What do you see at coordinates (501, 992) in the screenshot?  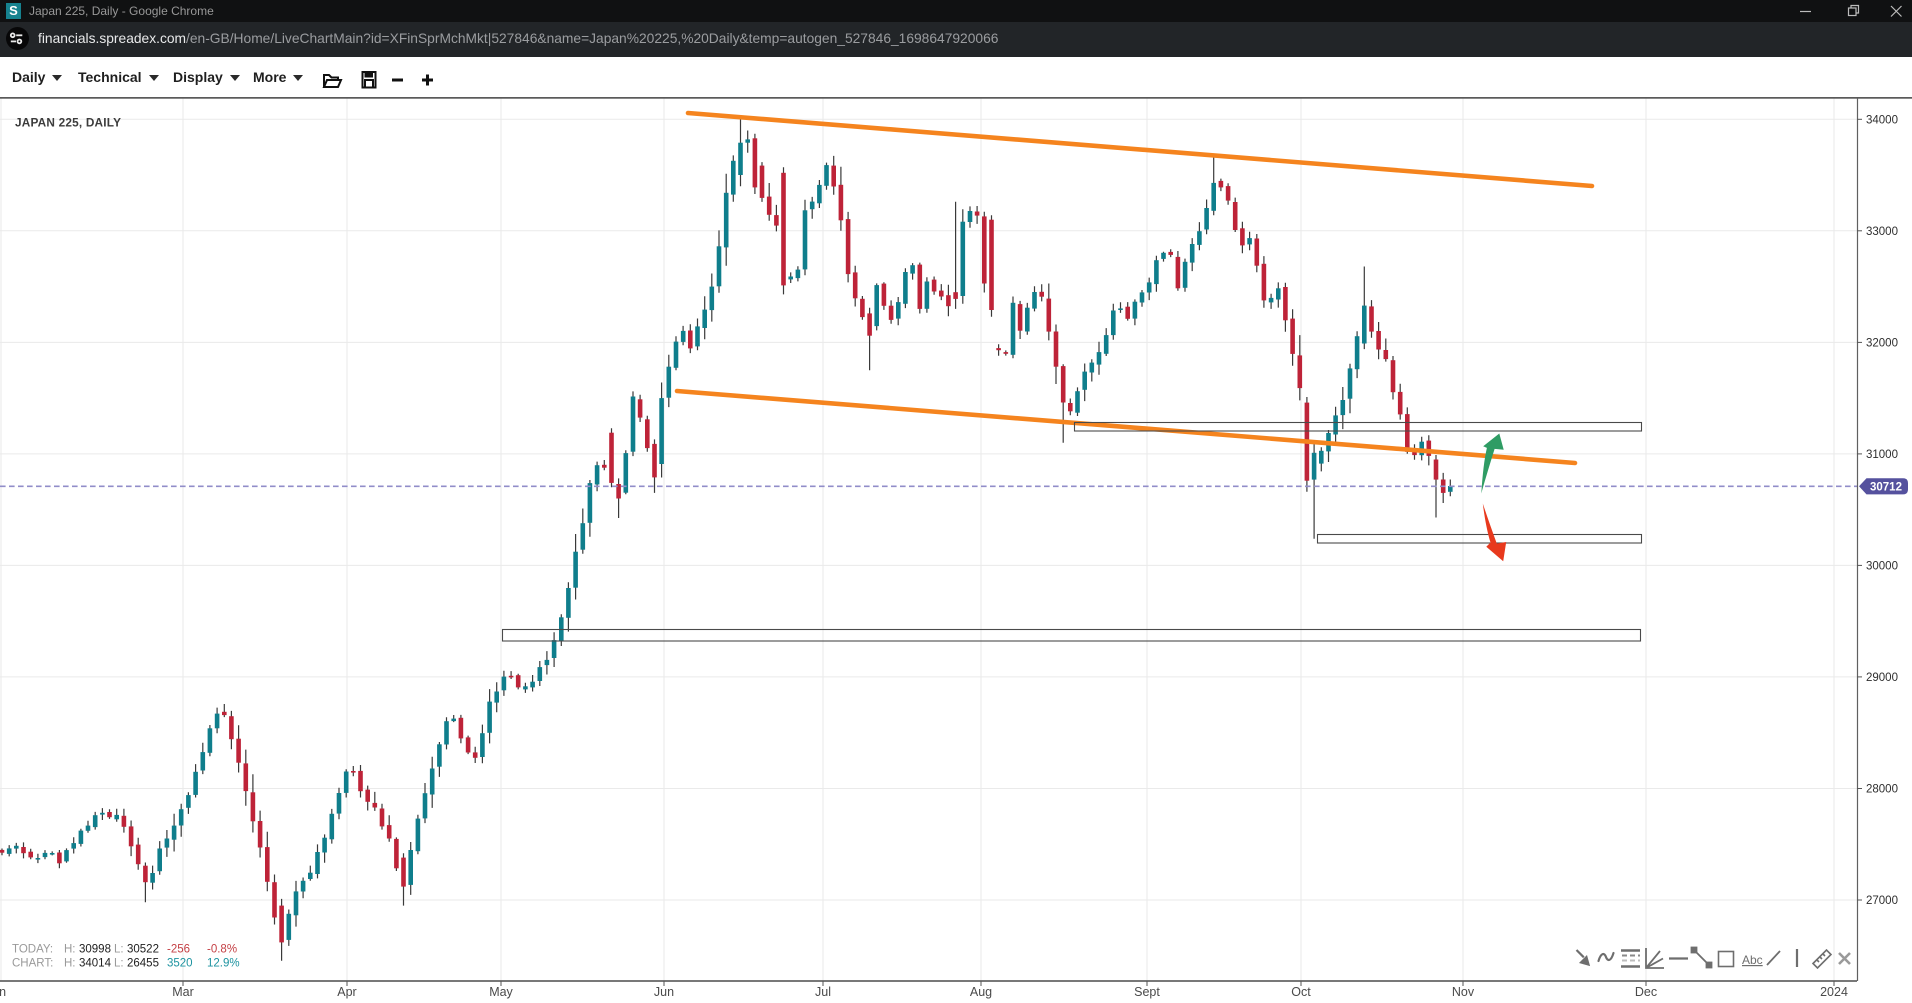 I see `svg-text: May` at bounding box center [501, 992].